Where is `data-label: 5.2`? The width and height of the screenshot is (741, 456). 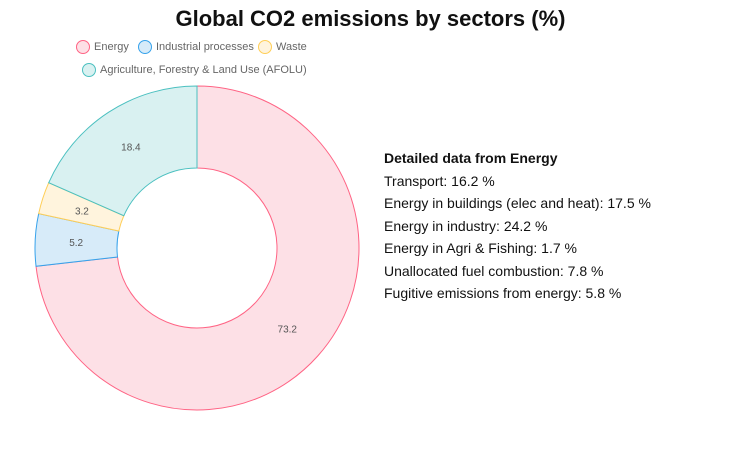
data-label: 5.2 is located at coordinates (76, 243).